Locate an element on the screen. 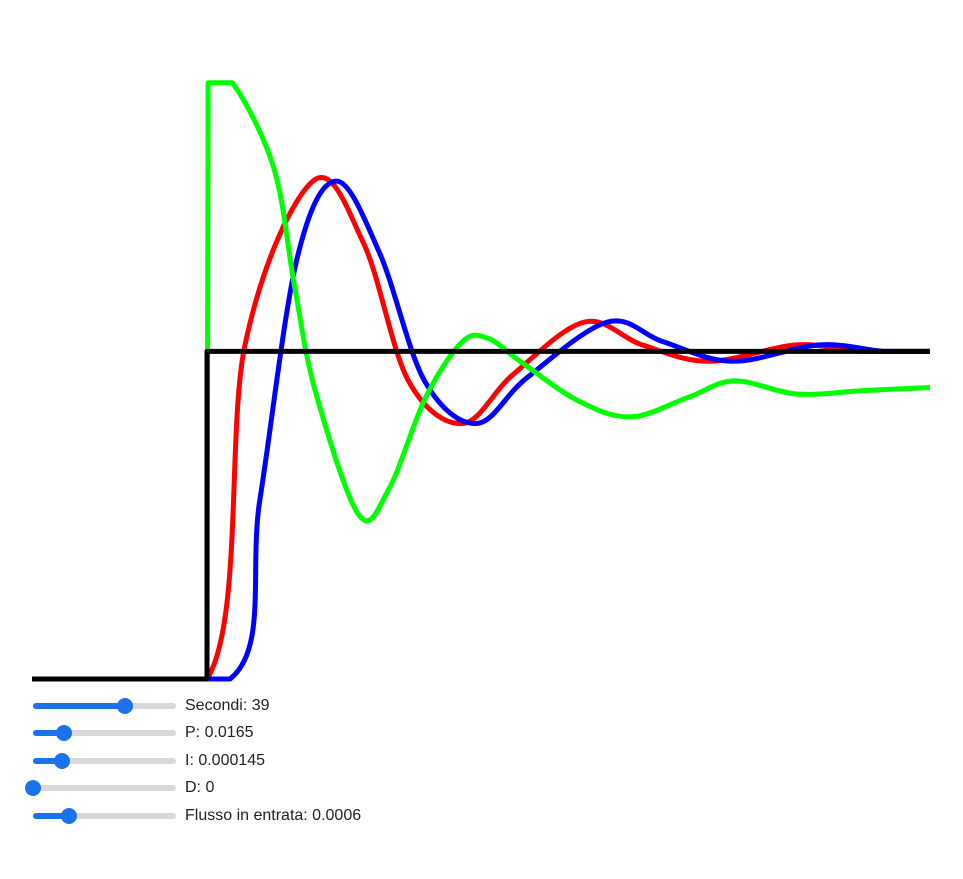  inflow-slider-thumb is located at coordinates (68, 815).